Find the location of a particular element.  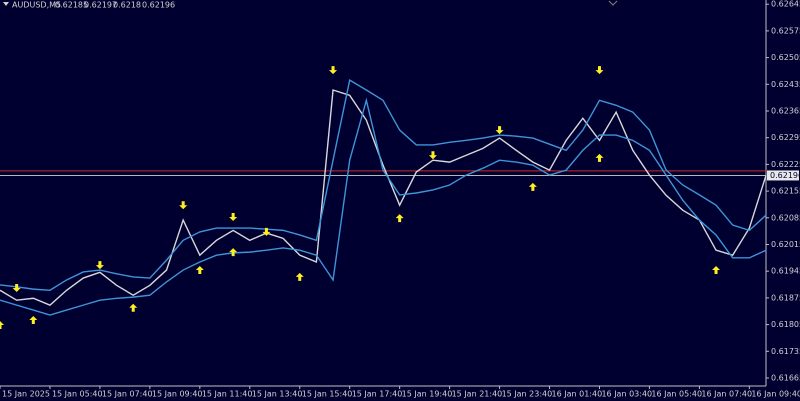

open-price: 0.62185 is located at coordinates (71, 5).